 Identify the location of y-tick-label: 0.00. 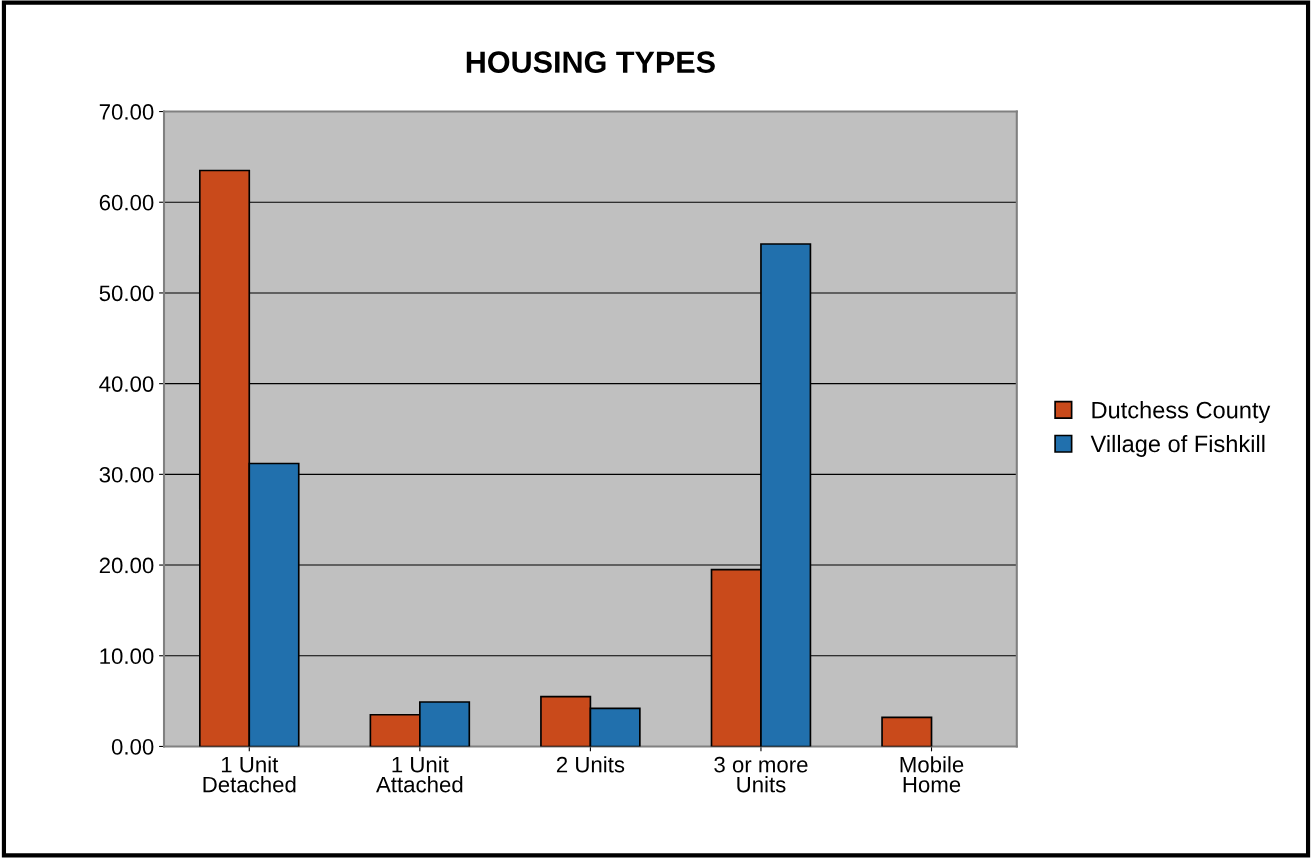
(132, 746).